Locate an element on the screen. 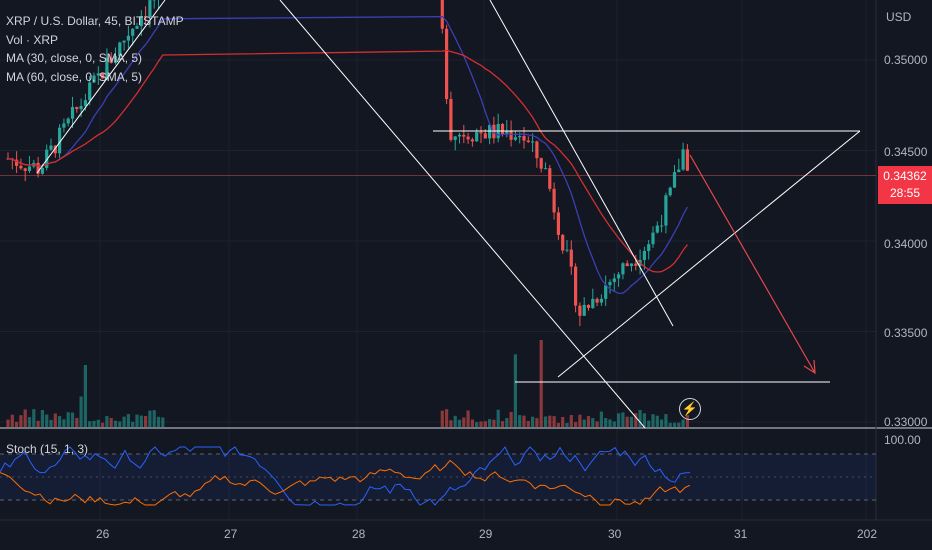  bar-countdown: 28:55 is located at coordinates (905, 193).